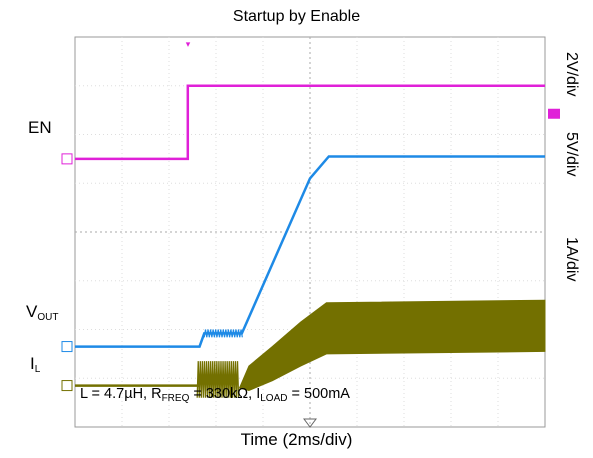 This screenshot has width=593, height=458. I want to click on conditions-annotation: L = 4.7µH, RFREQ = 330kΩ, ILOAD = 500mA, so click(215, 395).